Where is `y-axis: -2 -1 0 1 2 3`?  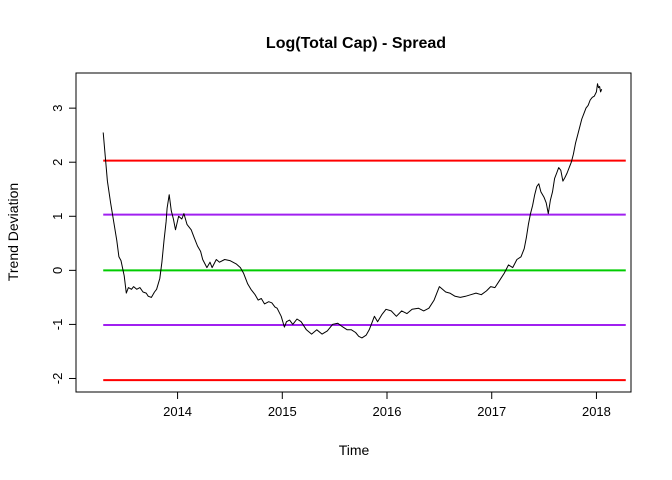
y-axis: -2 -1 0 1 2 3 is located at coordinates (63, 245).